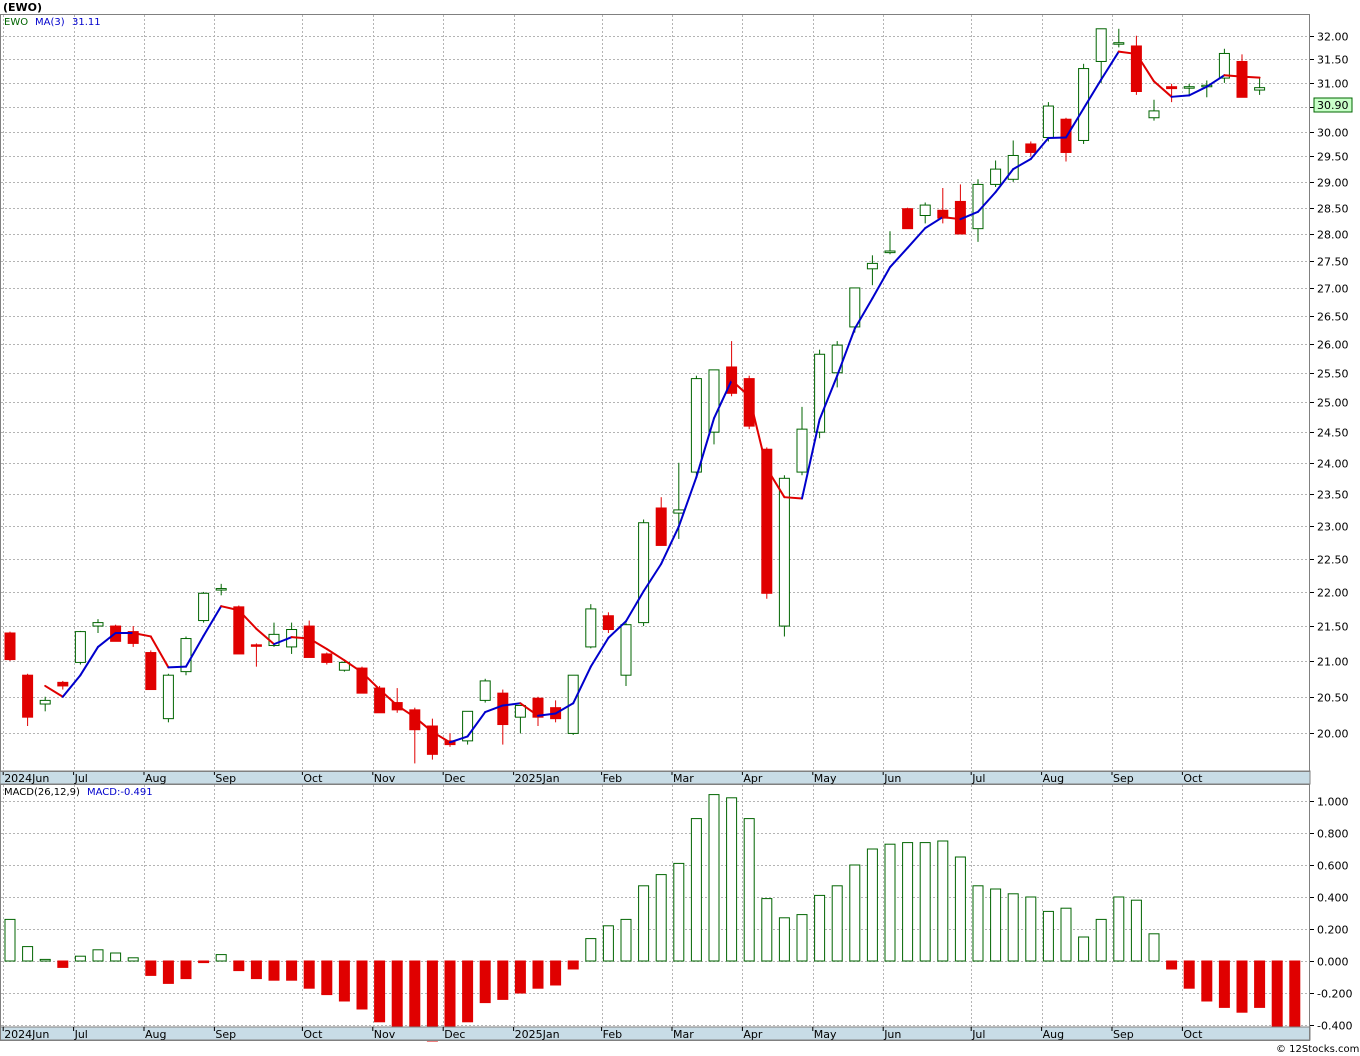 This screenshot has height=1056, width=1360. I want to click on price-tick-label: 21.50, so click(1333, 627).